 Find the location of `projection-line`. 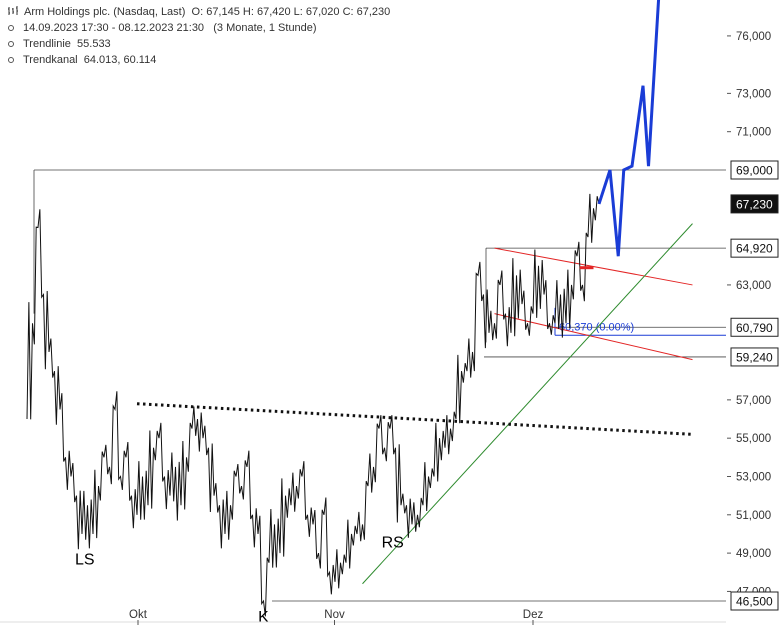

projection-line is located at coordinates (629, 128).